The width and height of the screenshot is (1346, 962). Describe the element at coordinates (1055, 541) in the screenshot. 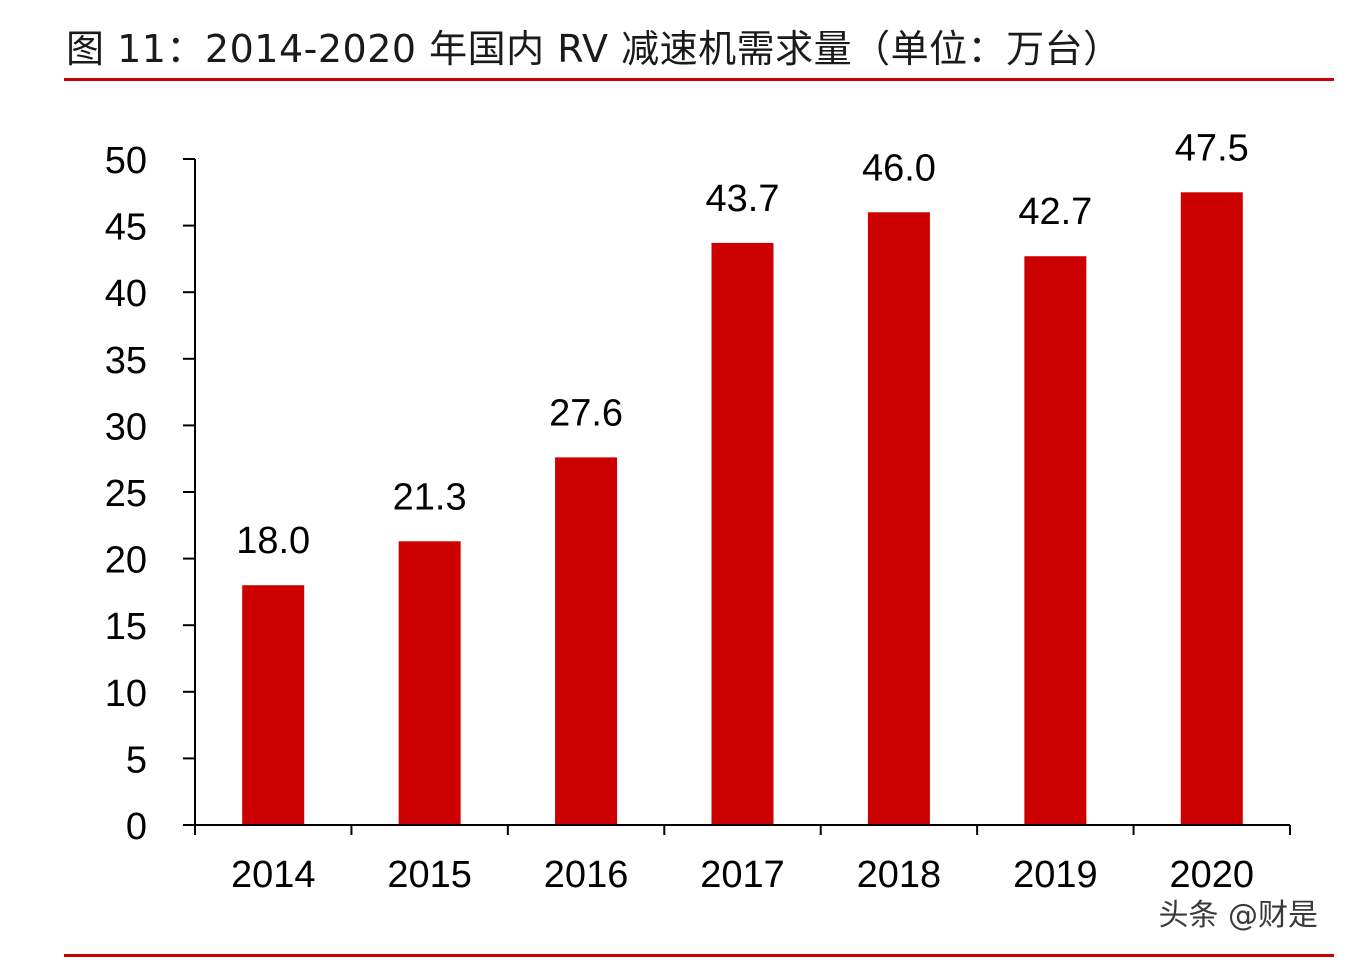

I see `bar-2019` at that location.